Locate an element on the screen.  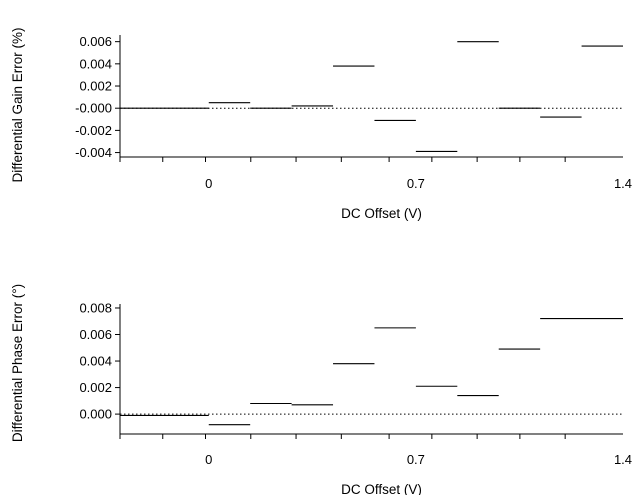
y-tick-label: -0.002 is located at coordinates (93, 130).